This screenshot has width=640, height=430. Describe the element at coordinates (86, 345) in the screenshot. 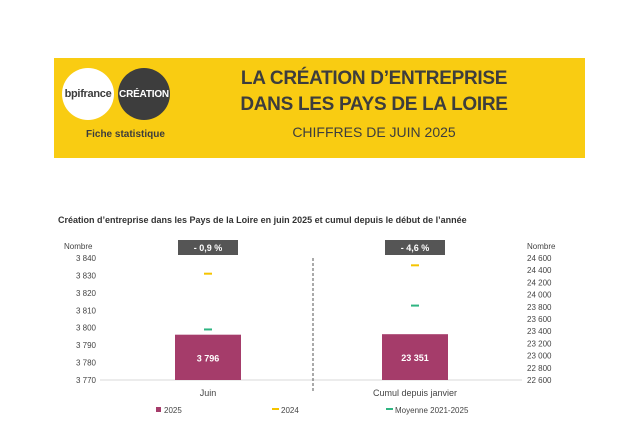

I see `y-tick-label: 3 790` at that location.